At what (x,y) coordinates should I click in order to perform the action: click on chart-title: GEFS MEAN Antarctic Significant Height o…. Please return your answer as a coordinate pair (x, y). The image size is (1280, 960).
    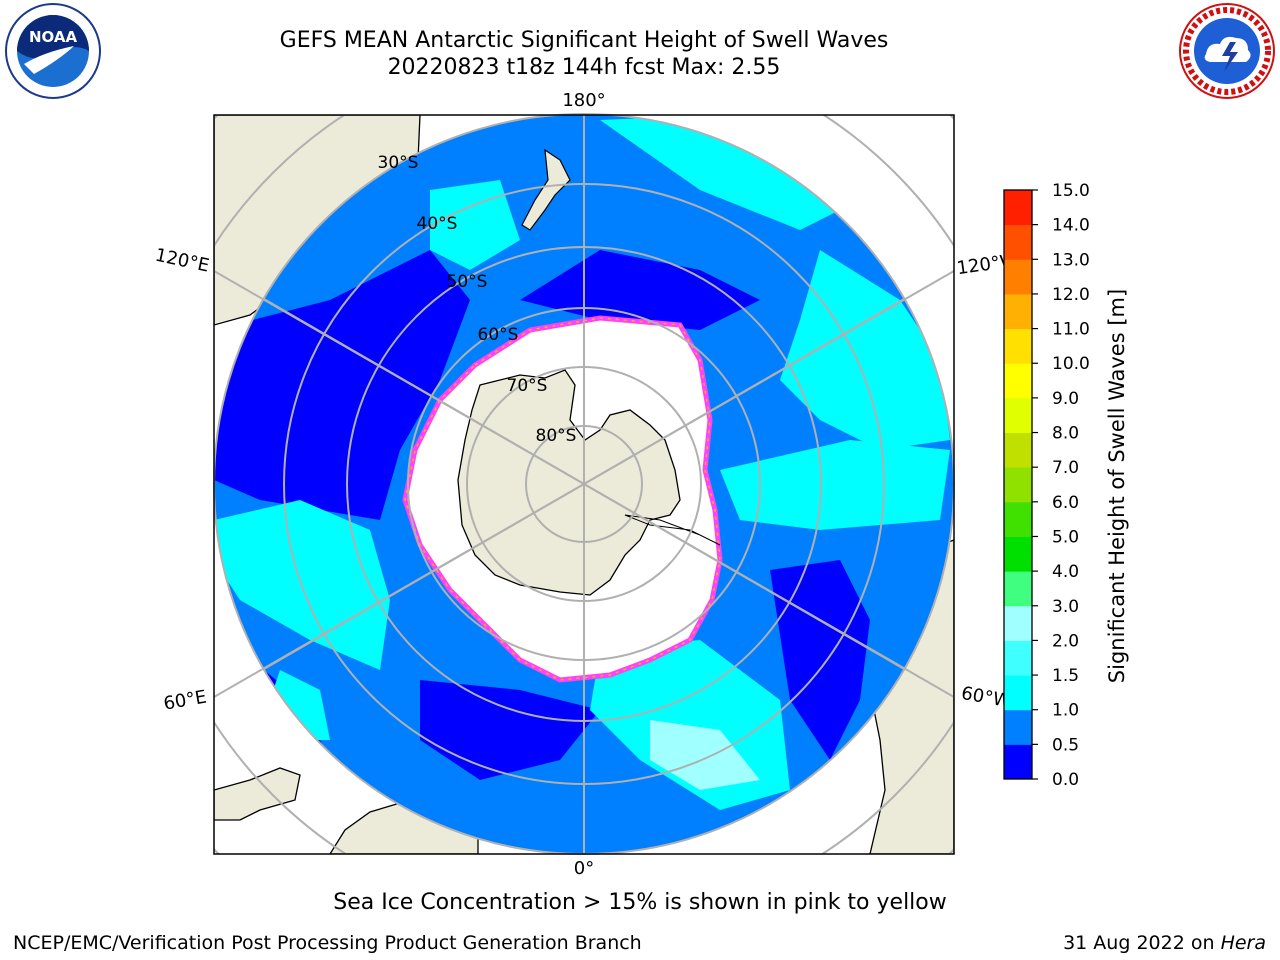
    Looking at the image, I should click on (584, 40).